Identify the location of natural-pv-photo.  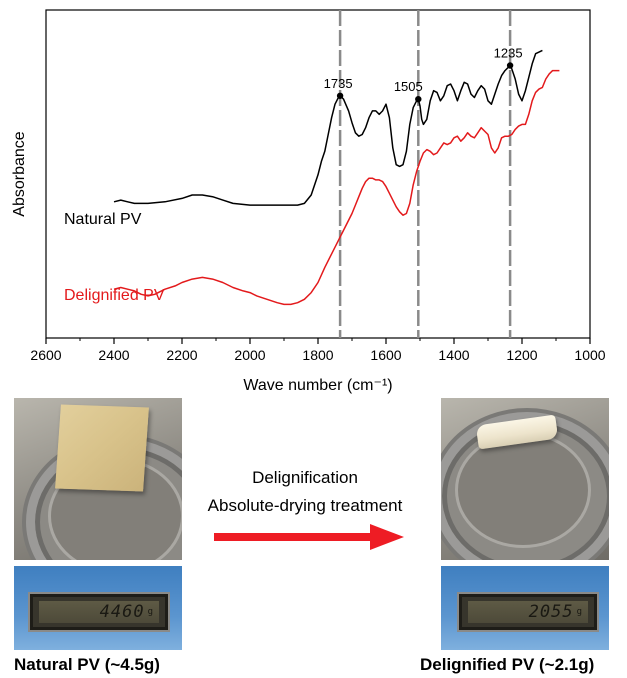
(98, 479).